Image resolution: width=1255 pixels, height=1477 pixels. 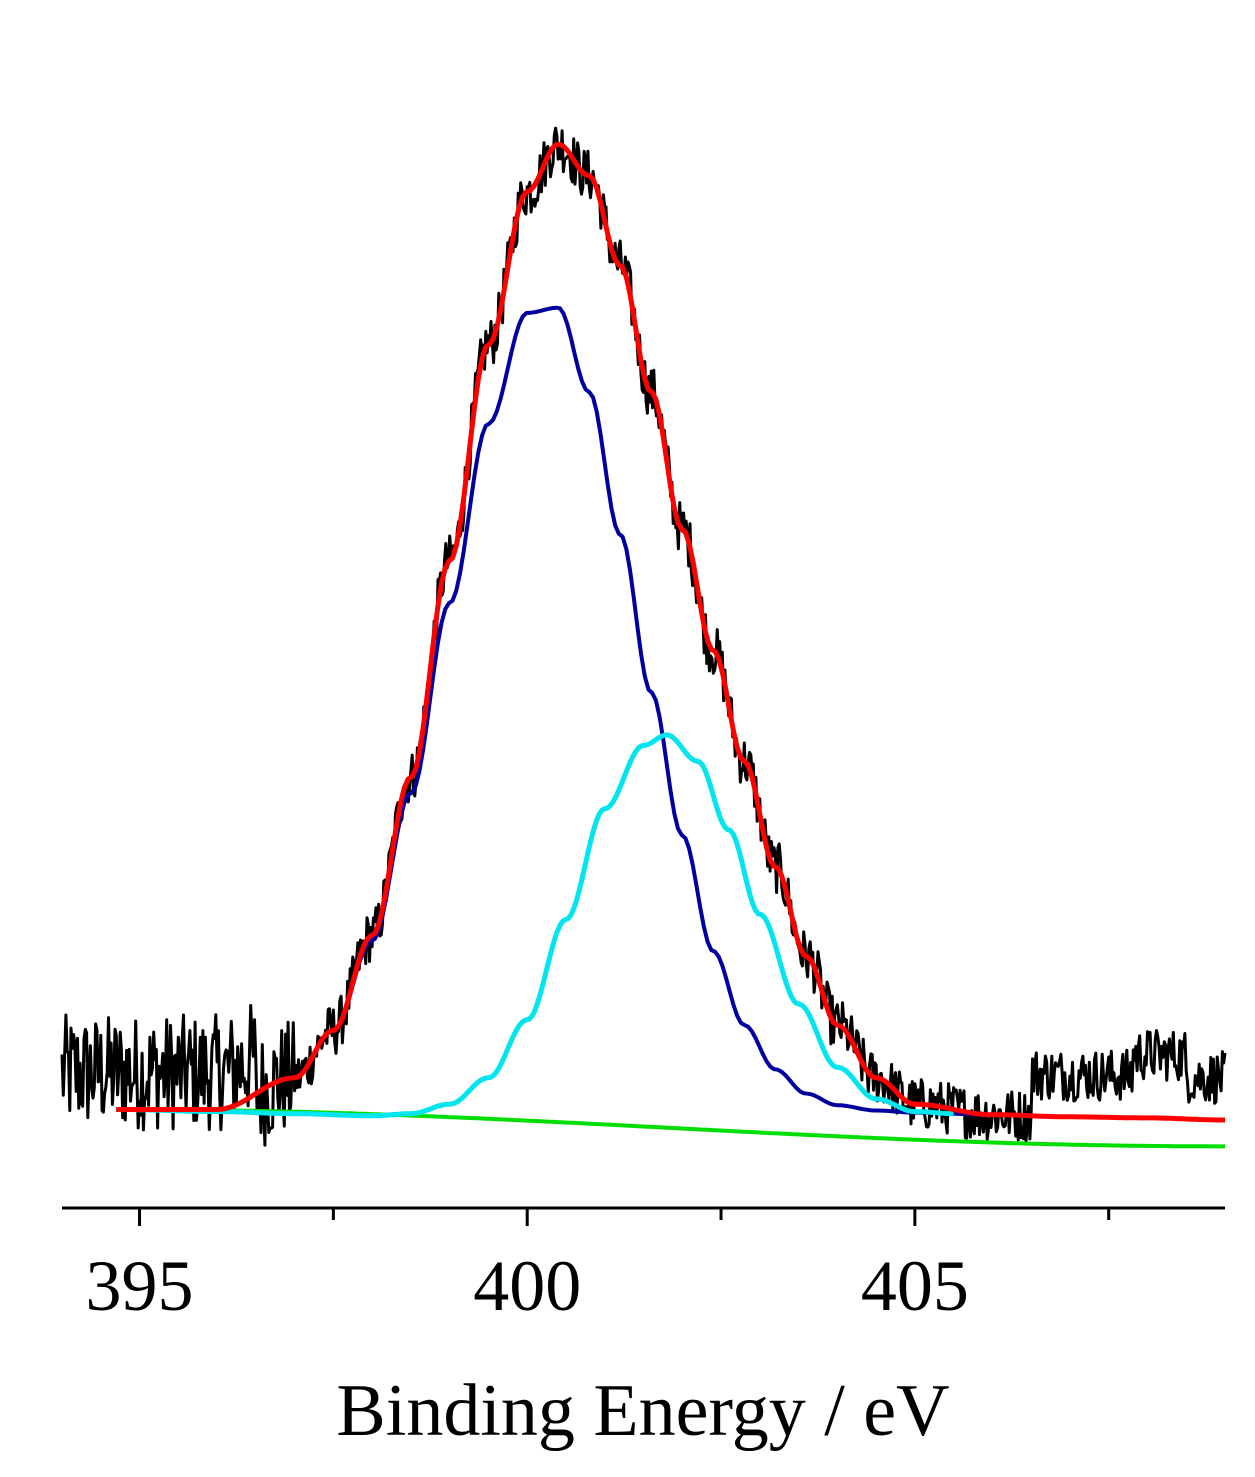 I want to click on x-tick-label: 395, so click(x=140, y=1286).